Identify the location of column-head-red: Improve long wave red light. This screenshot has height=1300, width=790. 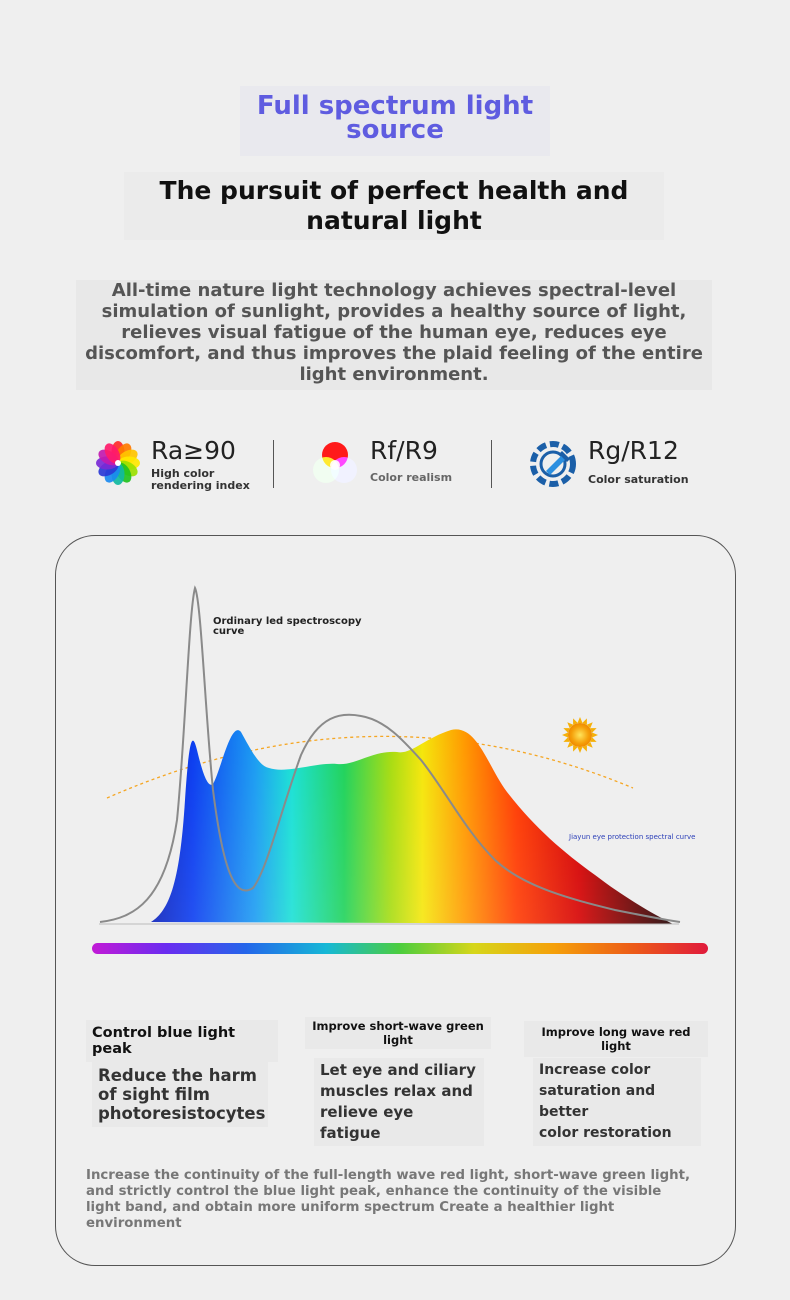
(616, 1039).